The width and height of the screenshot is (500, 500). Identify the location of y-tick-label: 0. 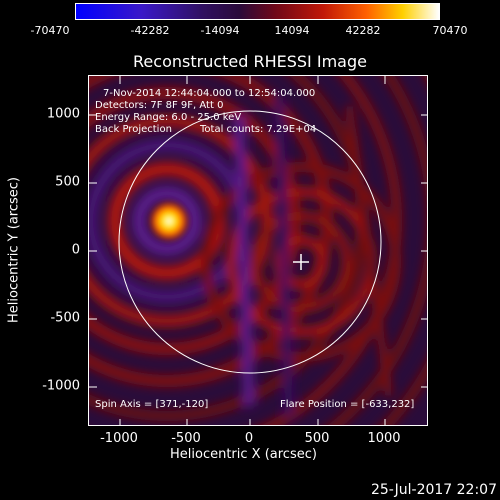
(75, 250).